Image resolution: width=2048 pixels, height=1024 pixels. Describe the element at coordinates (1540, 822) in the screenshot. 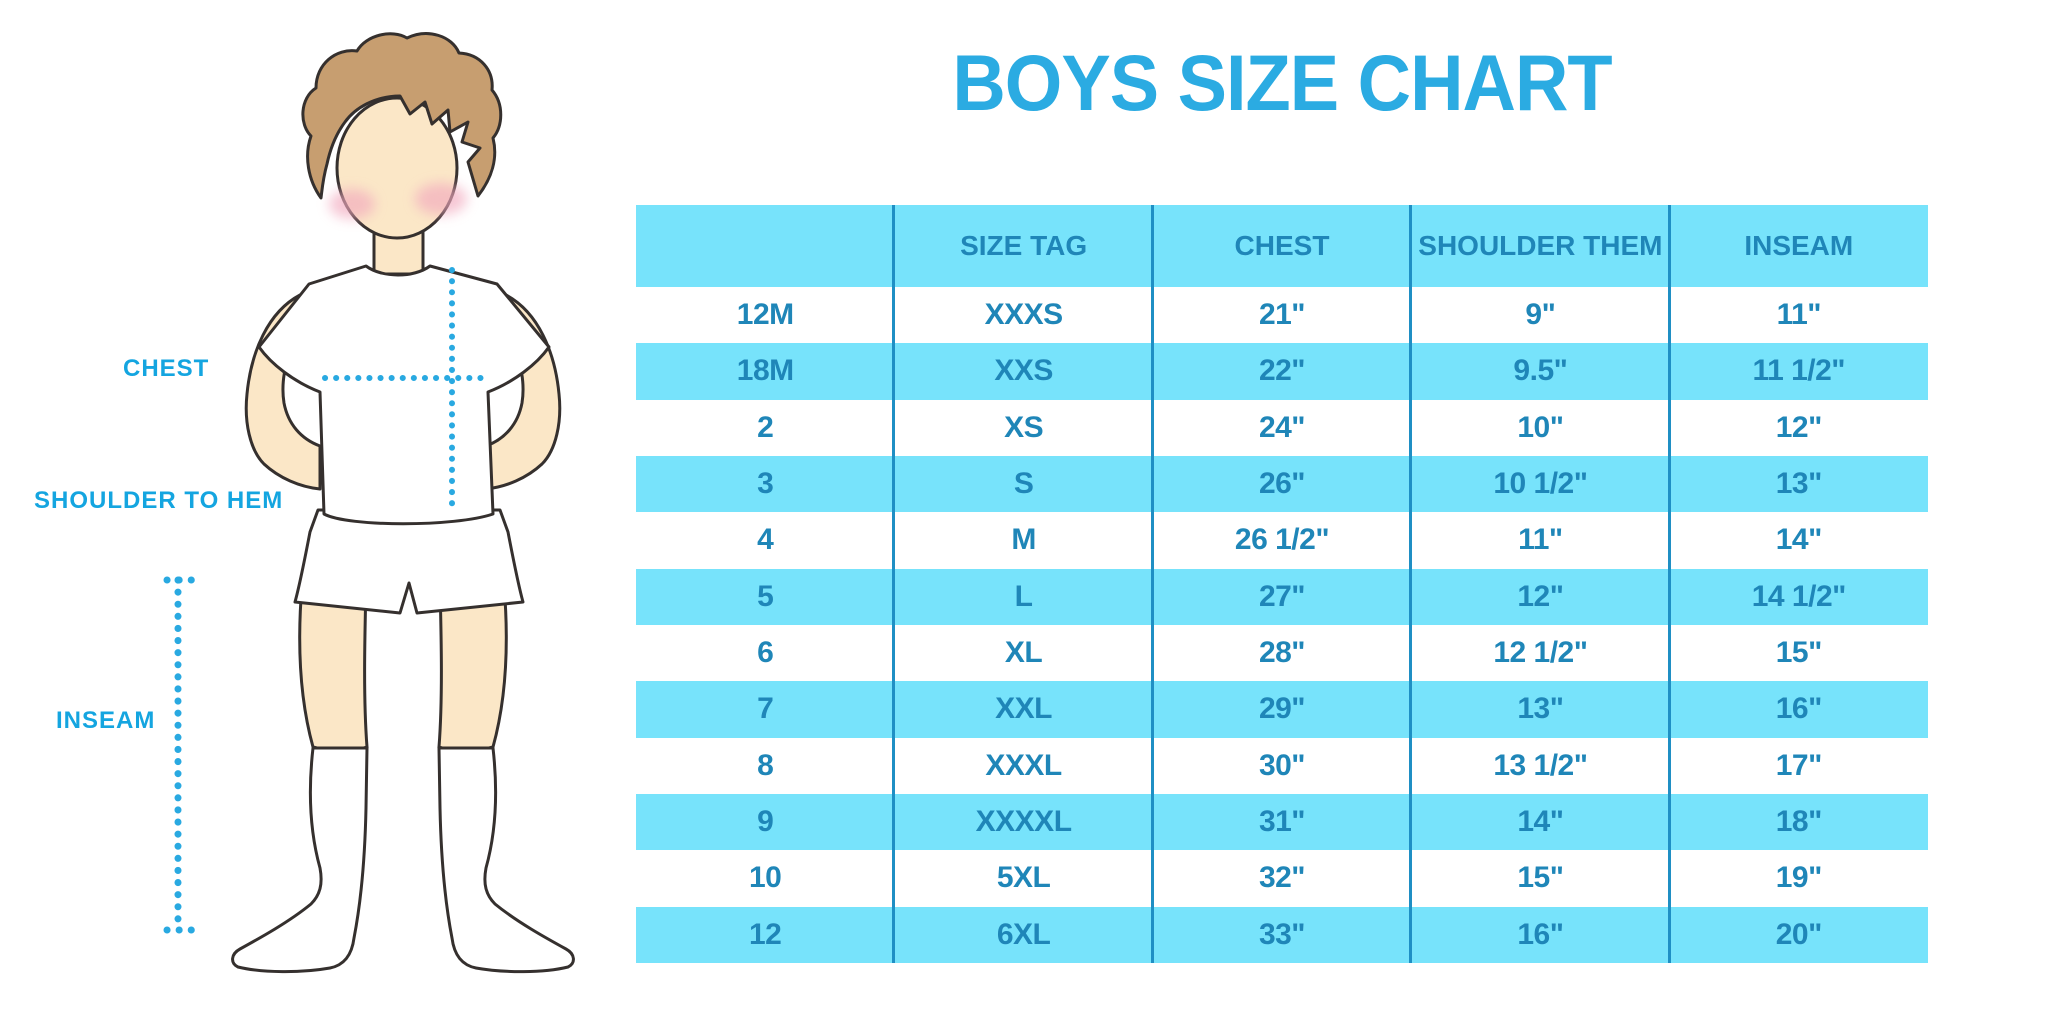

I see `cell-shoulder: 14"` at that location.